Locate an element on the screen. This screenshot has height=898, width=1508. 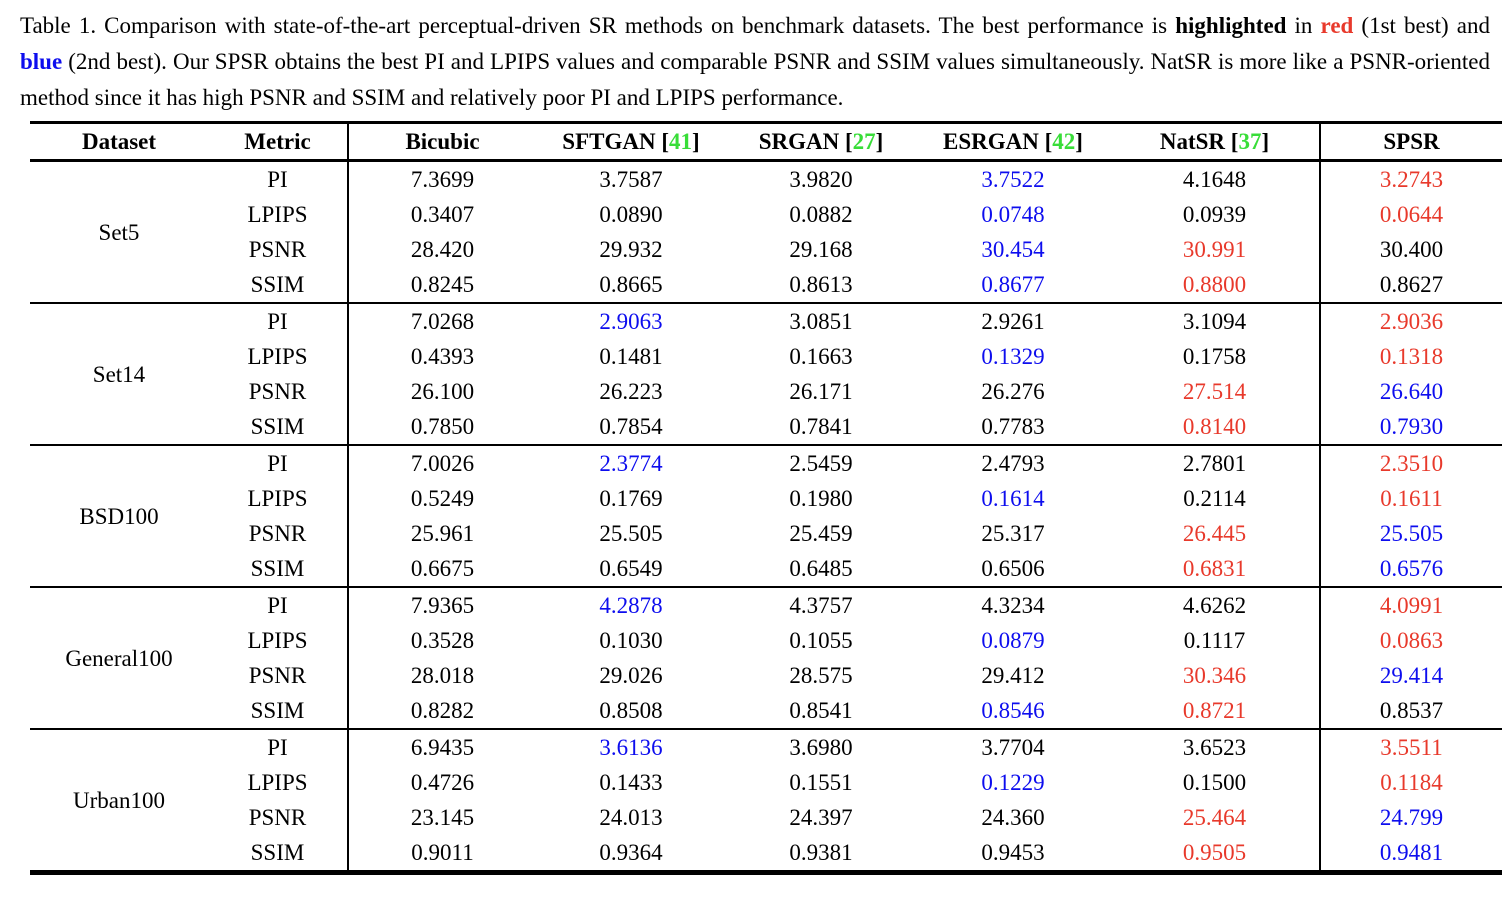
table-row: SSIM 0.8282 0.8508 0.8541 0.8546 0.8721 0.8537 is located at coordinates (766, 711).